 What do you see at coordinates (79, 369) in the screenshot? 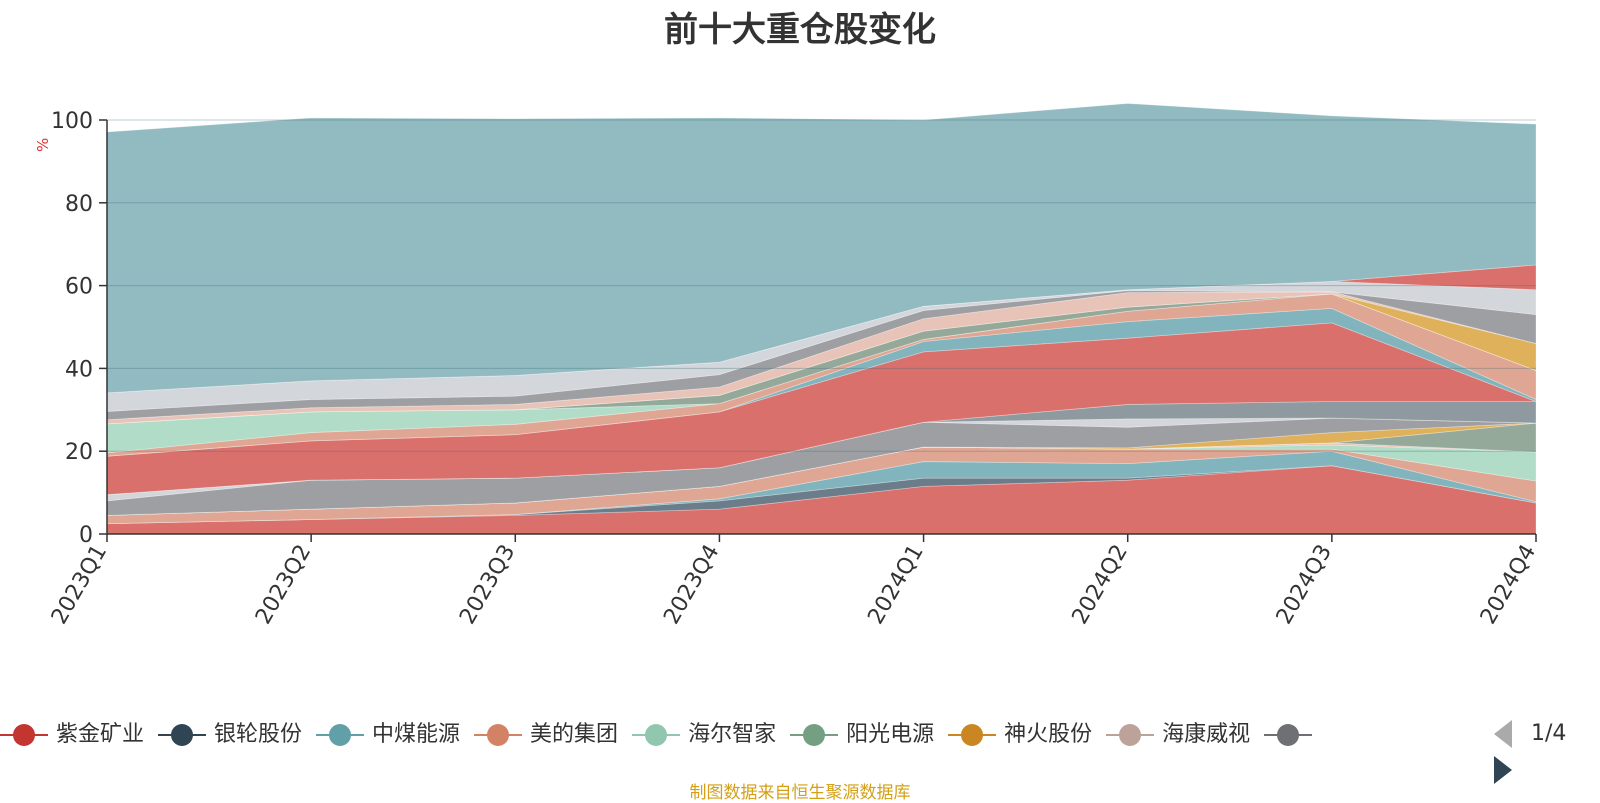
I see `y-tick-label: 40` at bounding box center [79, 369].